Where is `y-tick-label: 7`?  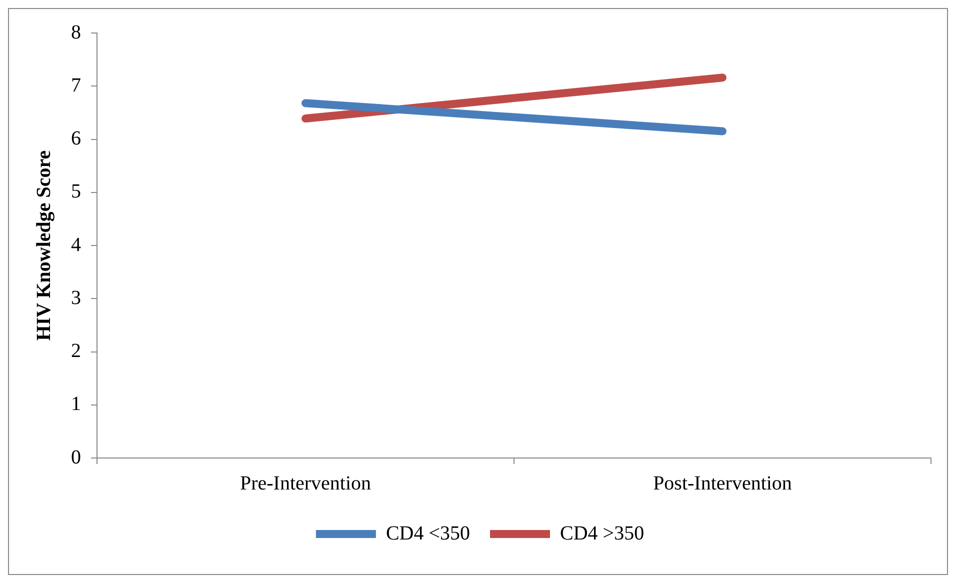
y-tick-label: 7 is located at coordinates (76, 85).